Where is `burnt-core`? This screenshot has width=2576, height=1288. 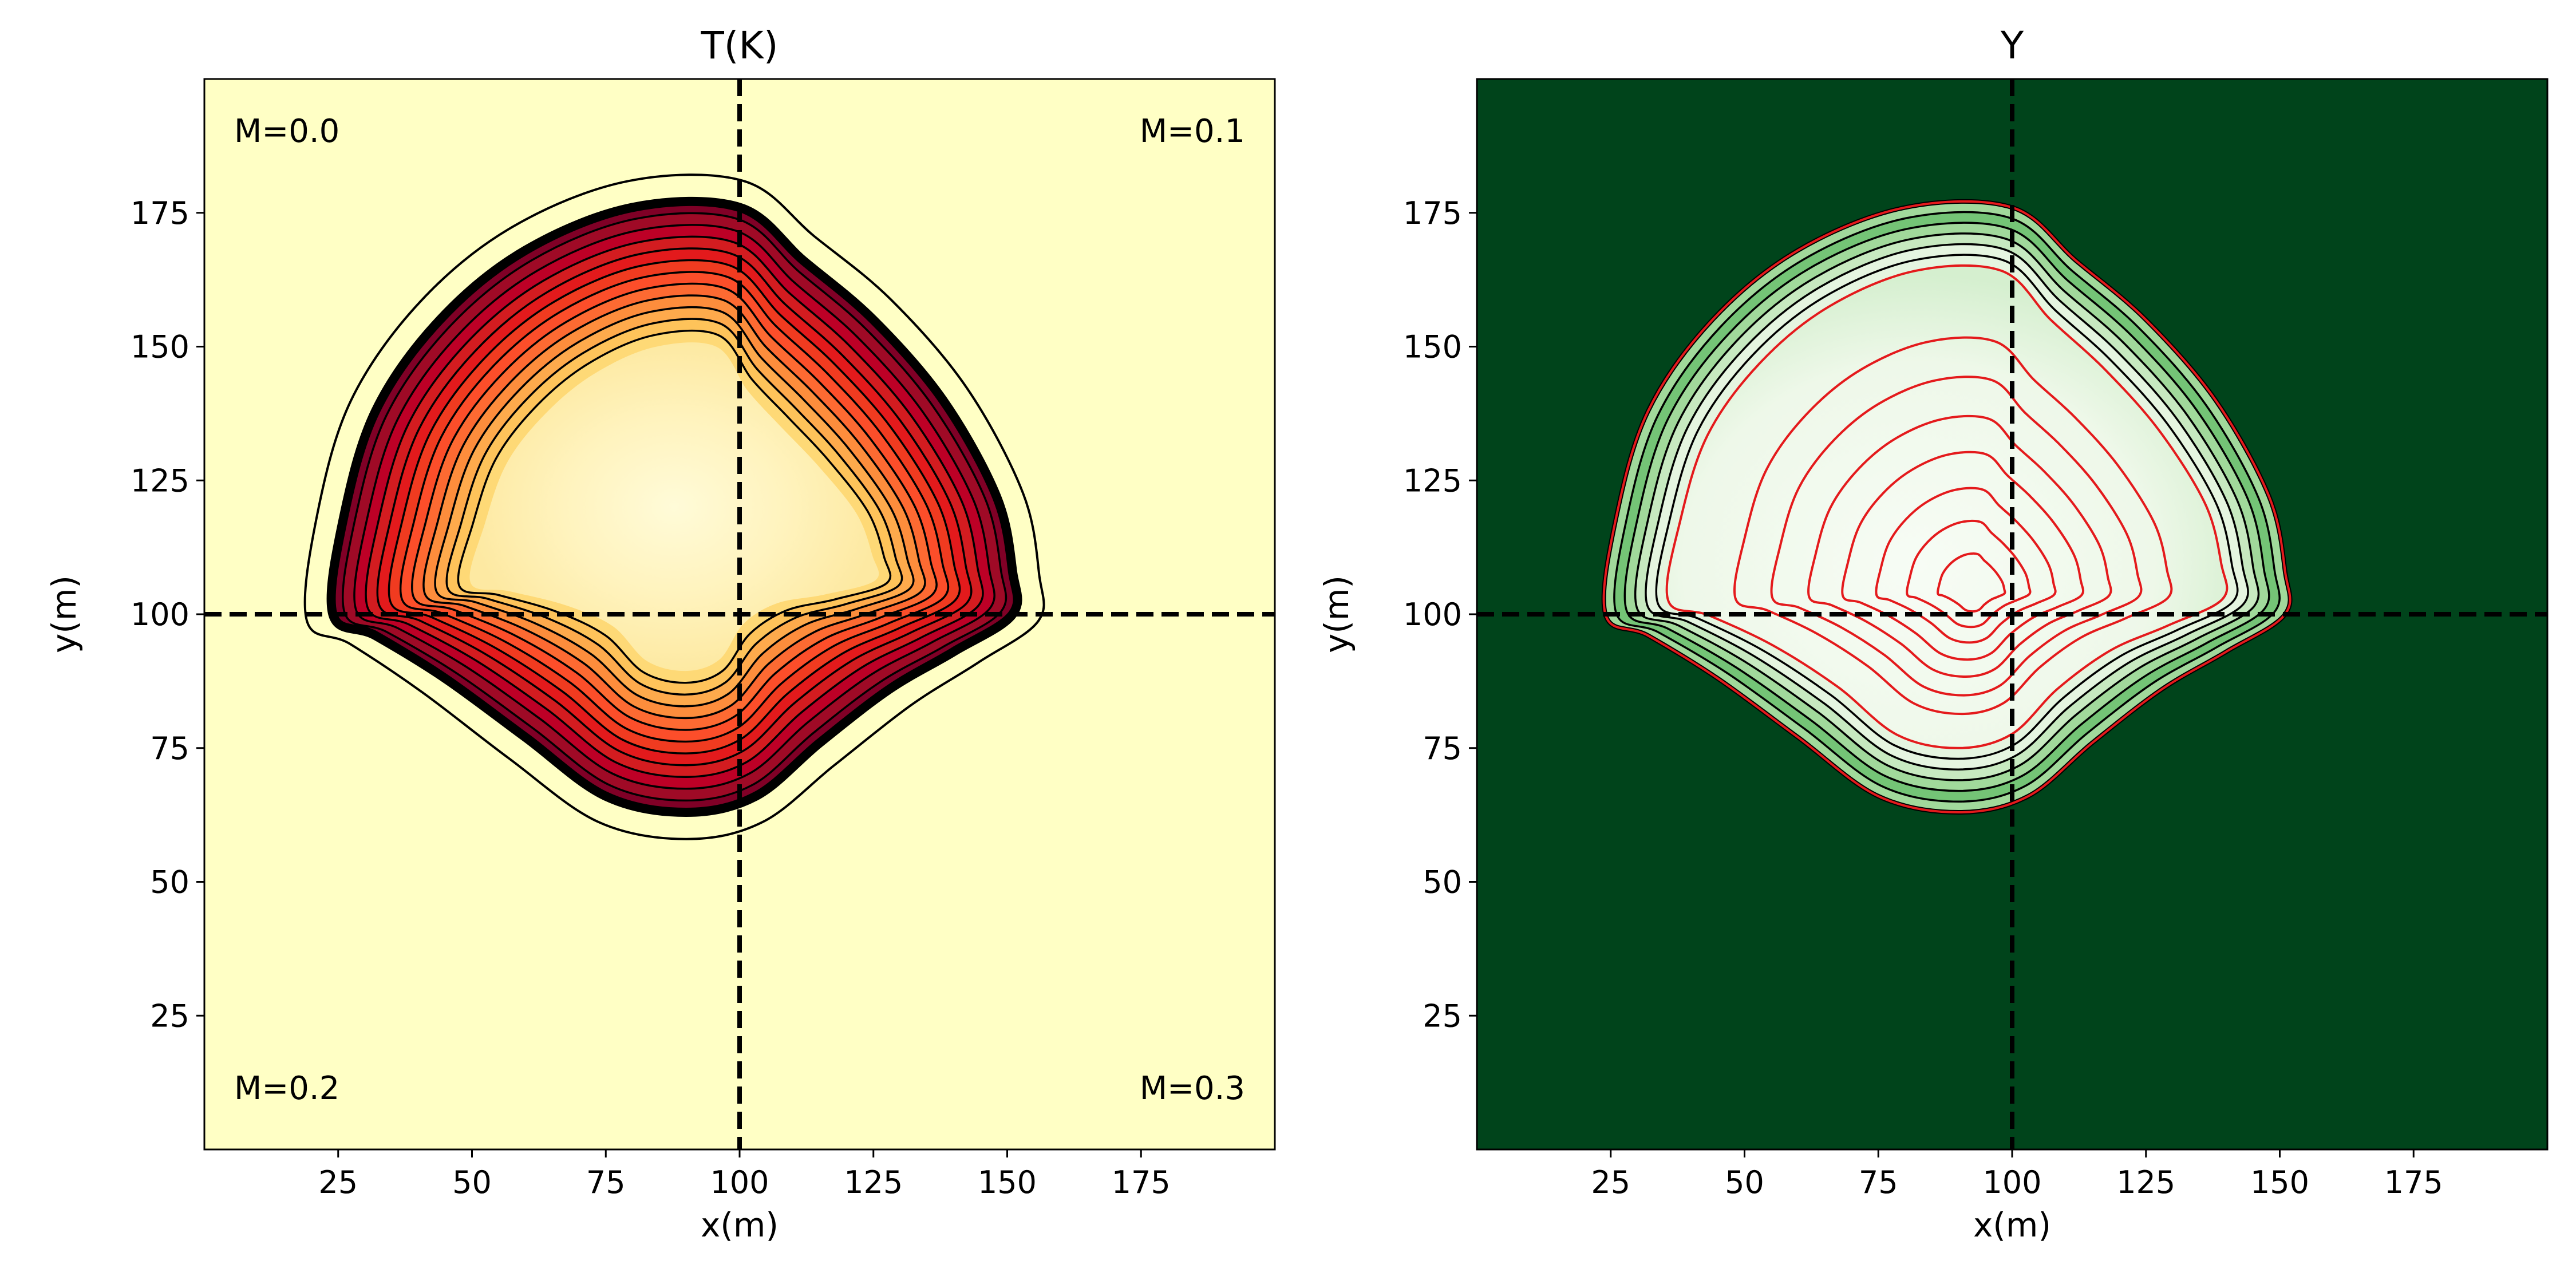
burnt-core is located at coordinates (674, 506).